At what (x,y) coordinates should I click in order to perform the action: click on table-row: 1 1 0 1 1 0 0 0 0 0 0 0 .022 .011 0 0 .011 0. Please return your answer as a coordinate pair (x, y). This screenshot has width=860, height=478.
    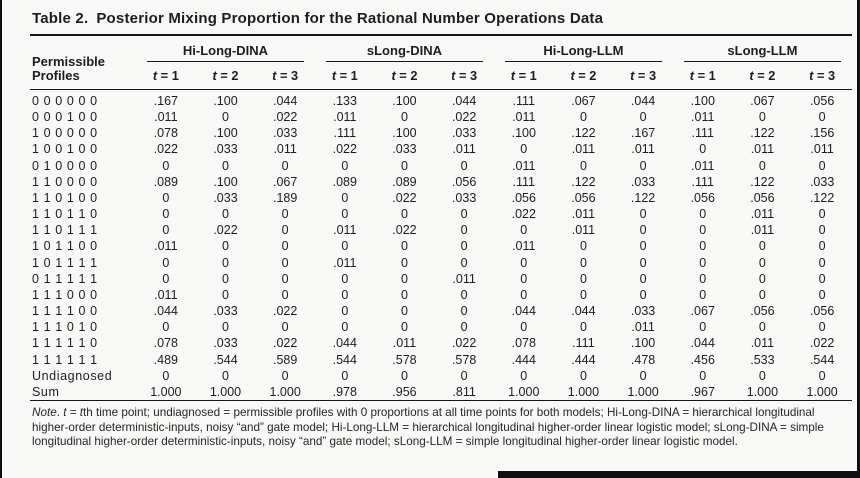
    Looking at the image, I should click on (441, 214).